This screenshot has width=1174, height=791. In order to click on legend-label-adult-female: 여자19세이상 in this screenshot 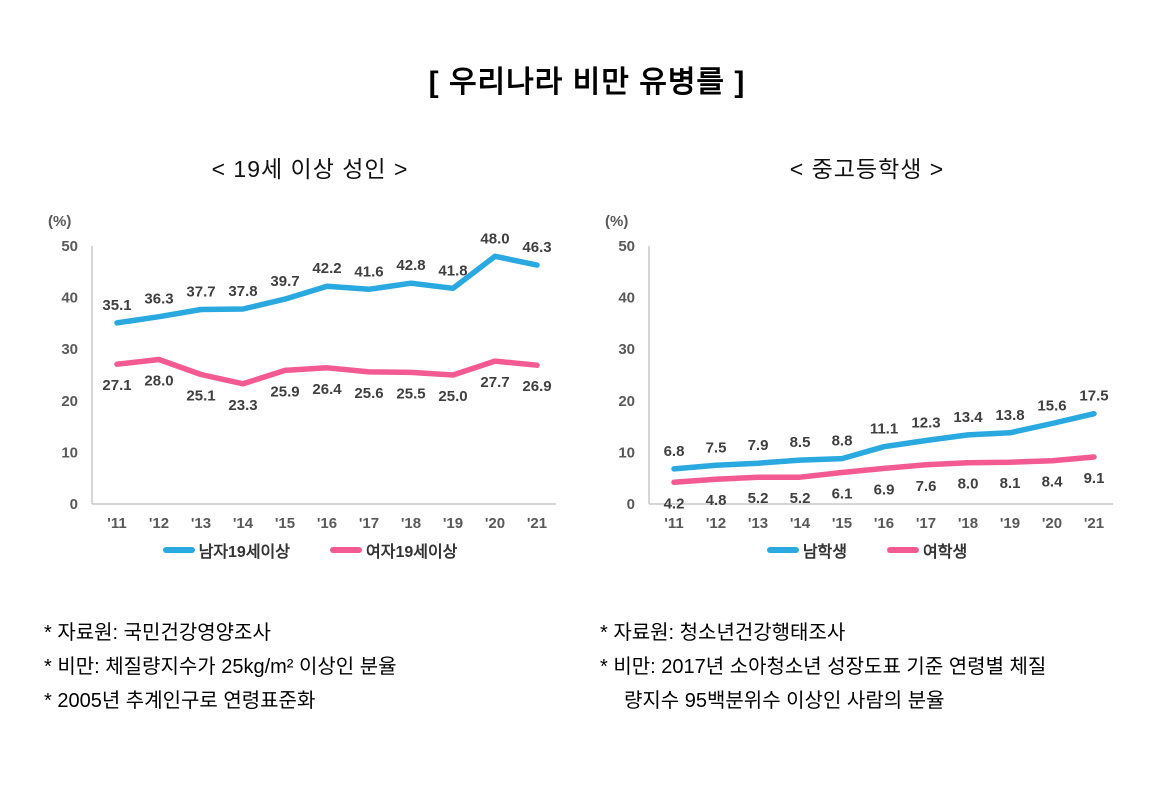, I will do `click(412, 552)`.